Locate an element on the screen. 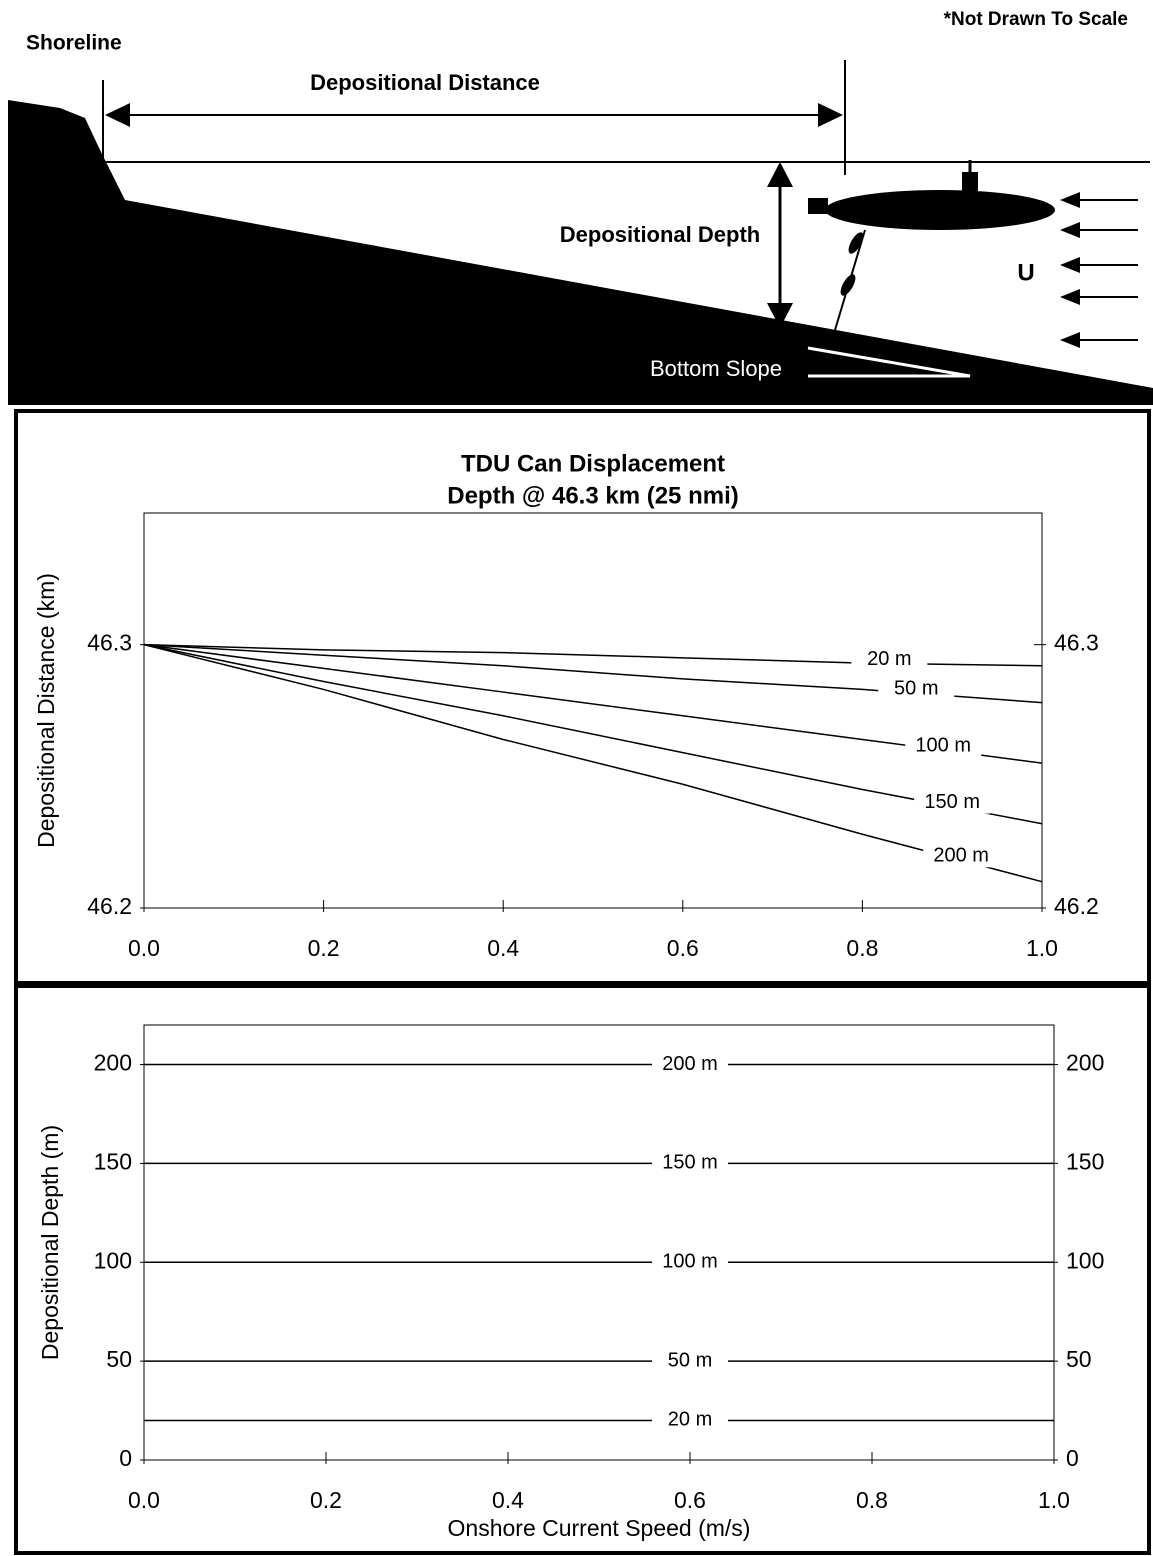  label: Bottom Slope is located at coordinates (716, 368).